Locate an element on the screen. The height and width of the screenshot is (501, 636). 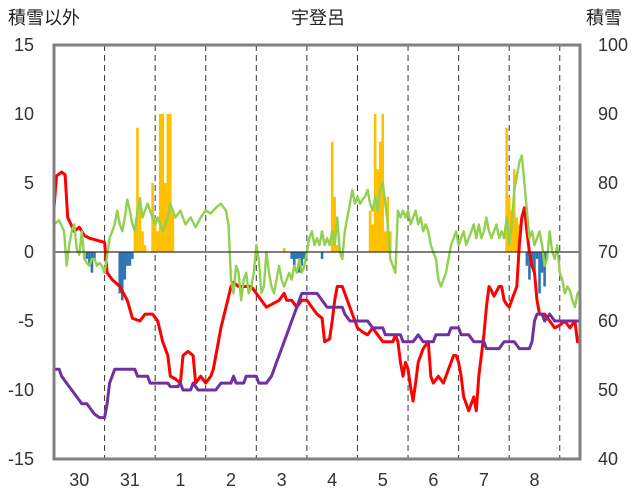
x-tick-label: 2 is located at coordinates (231, 480).